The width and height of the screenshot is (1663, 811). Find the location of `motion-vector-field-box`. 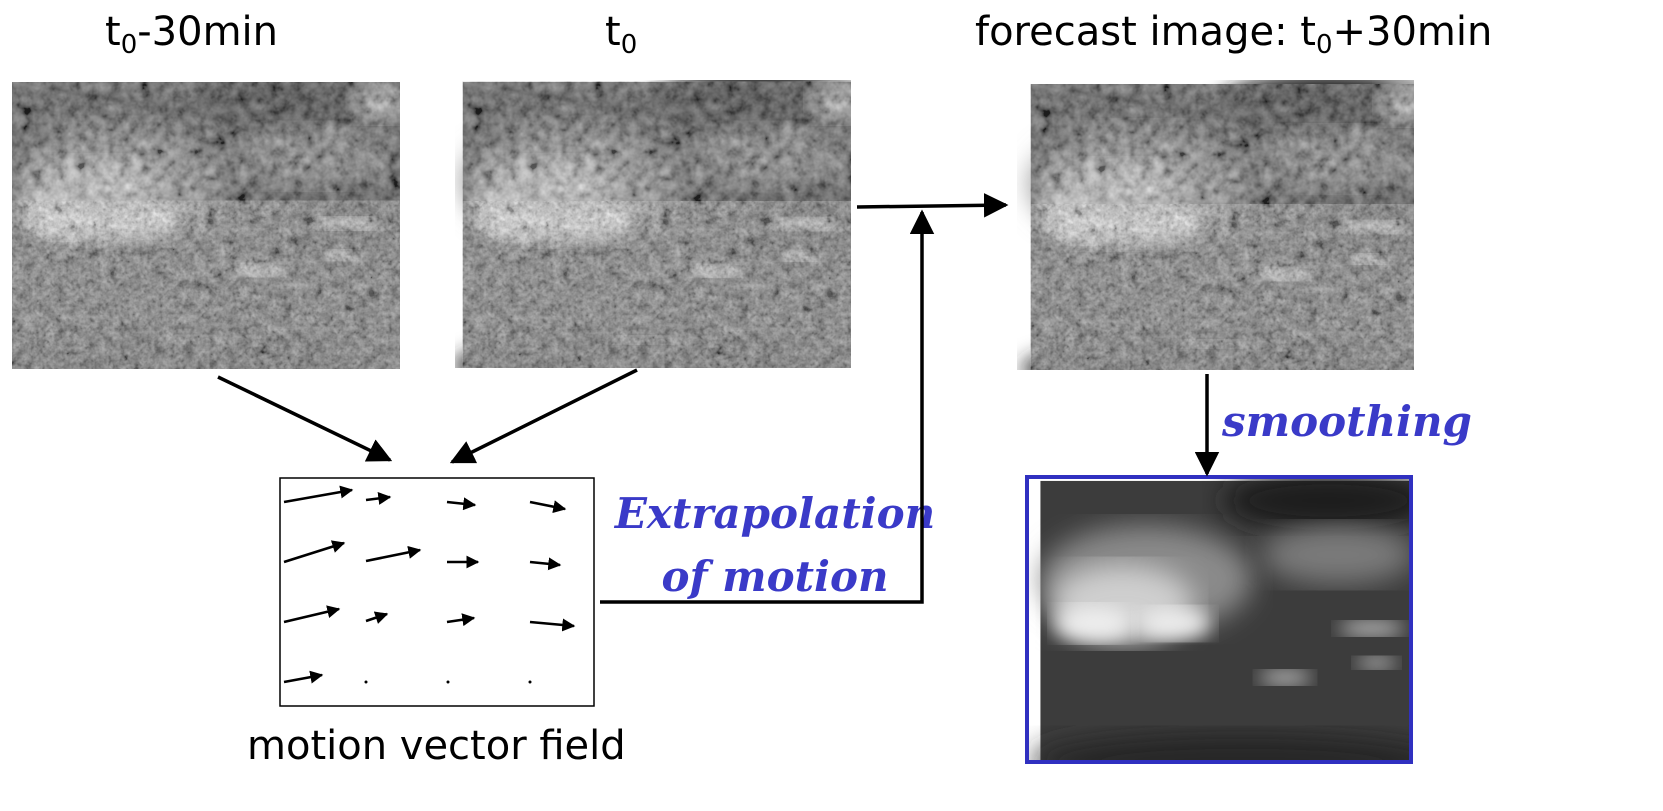

motion-vector-field-box is located at coordinates (437, 592).